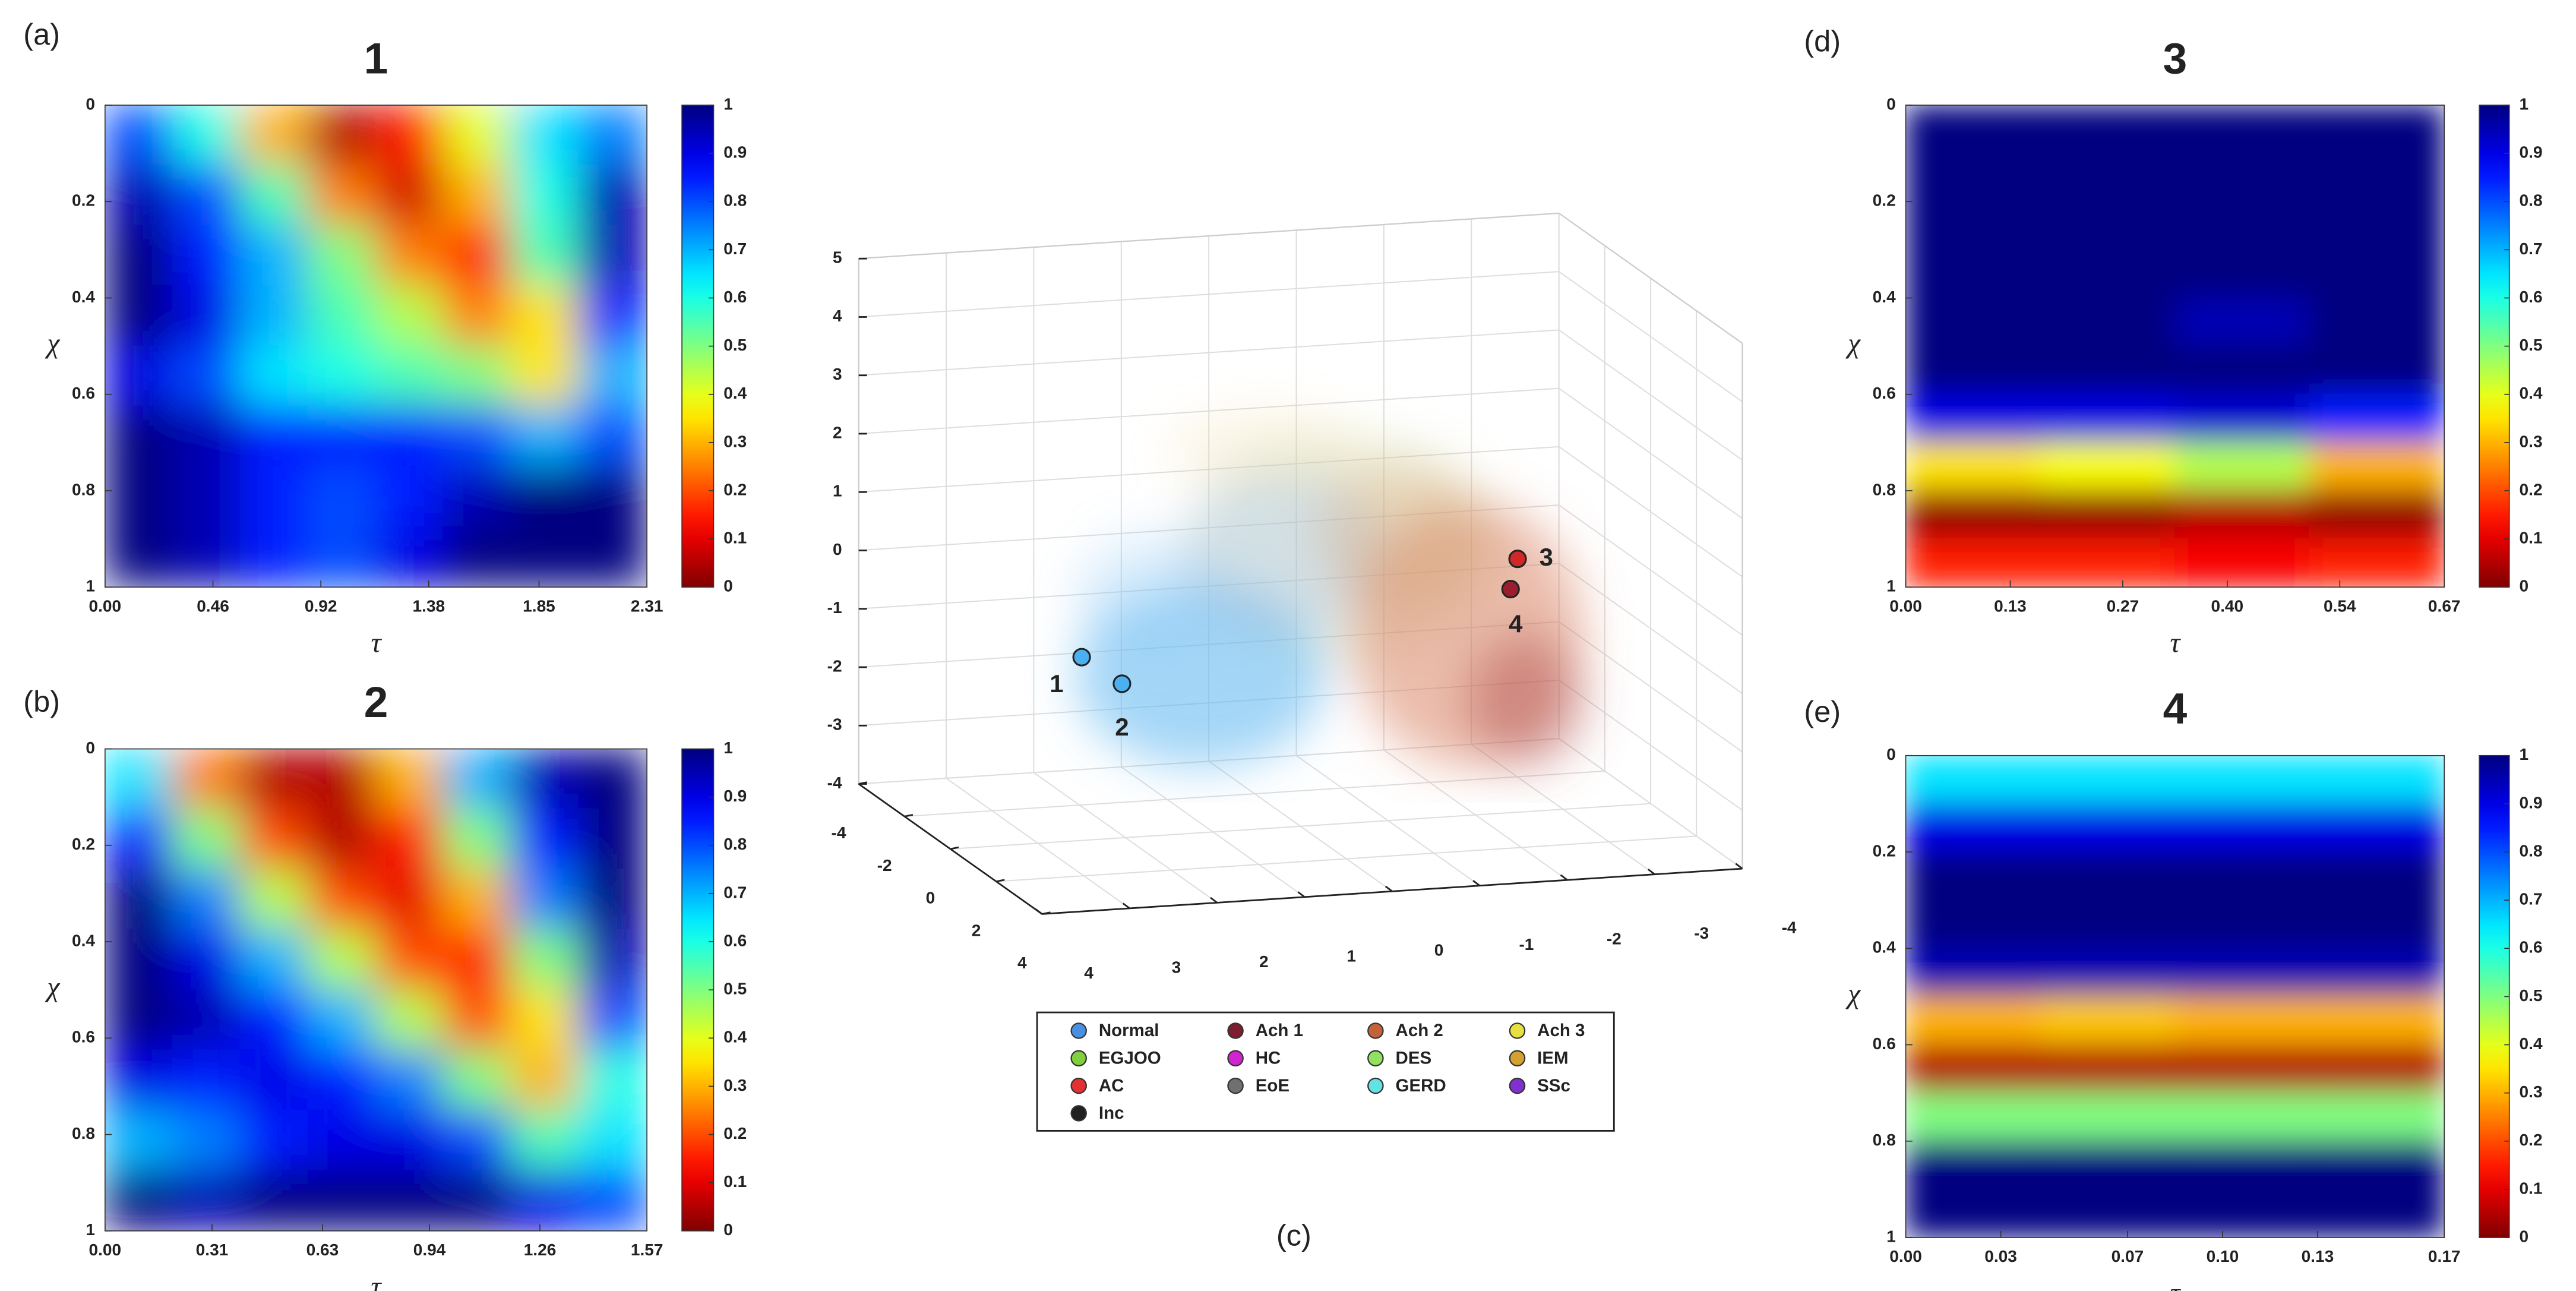 This screenshot has width=2576, height=1291. What do you see at coordinates (83, 297) in the screenshot?
I see `y-tick-label: 0.4` at bounding box center [83, 297].